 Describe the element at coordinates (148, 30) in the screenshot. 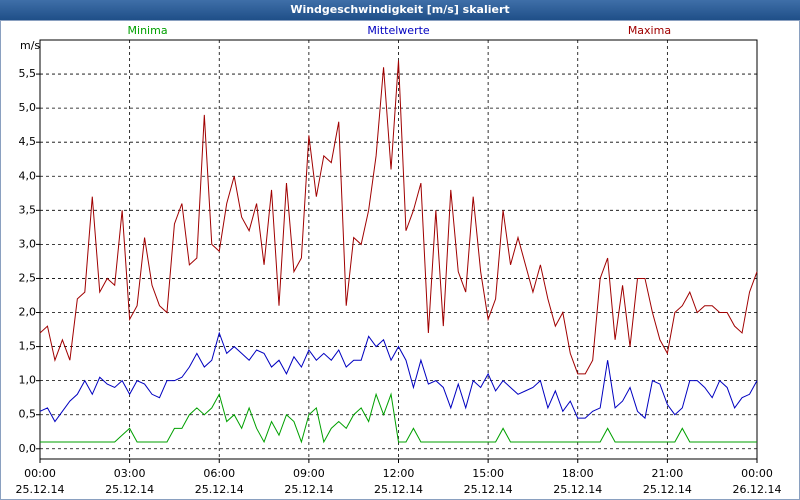

I see `legend-label: Minima` at that location.